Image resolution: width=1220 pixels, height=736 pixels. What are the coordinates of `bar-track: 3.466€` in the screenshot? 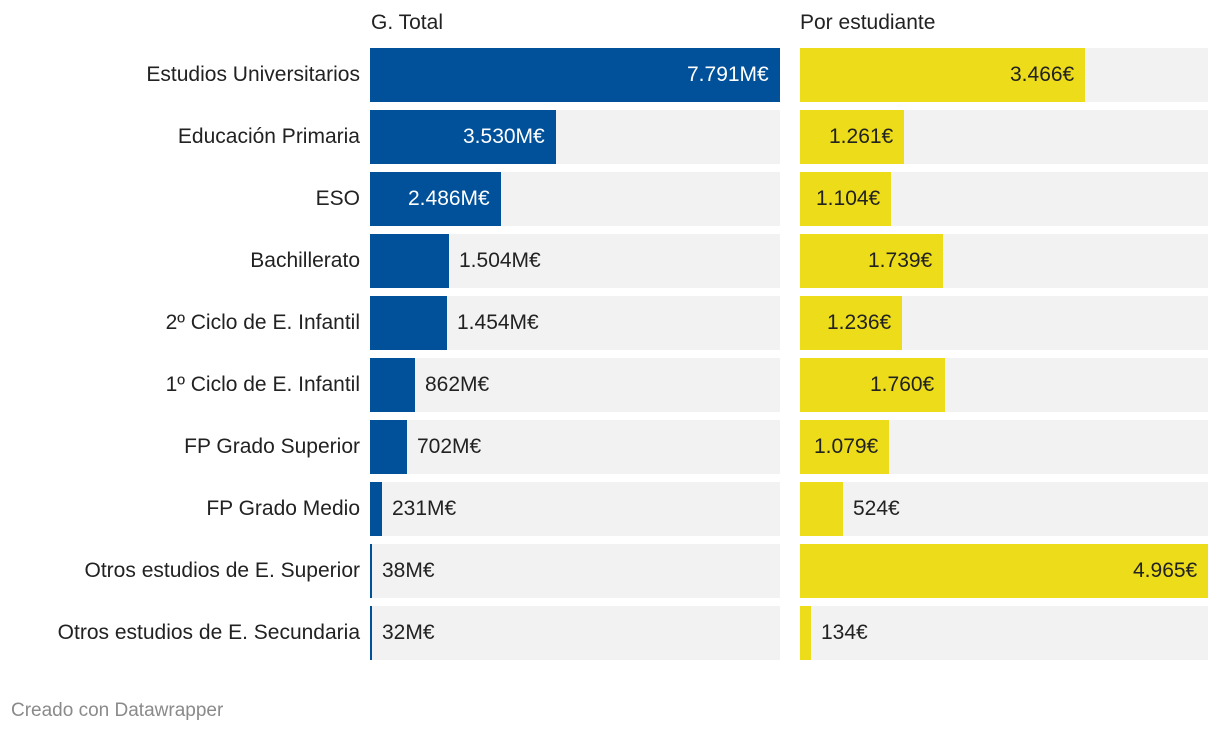 It's located at (1004, 75).